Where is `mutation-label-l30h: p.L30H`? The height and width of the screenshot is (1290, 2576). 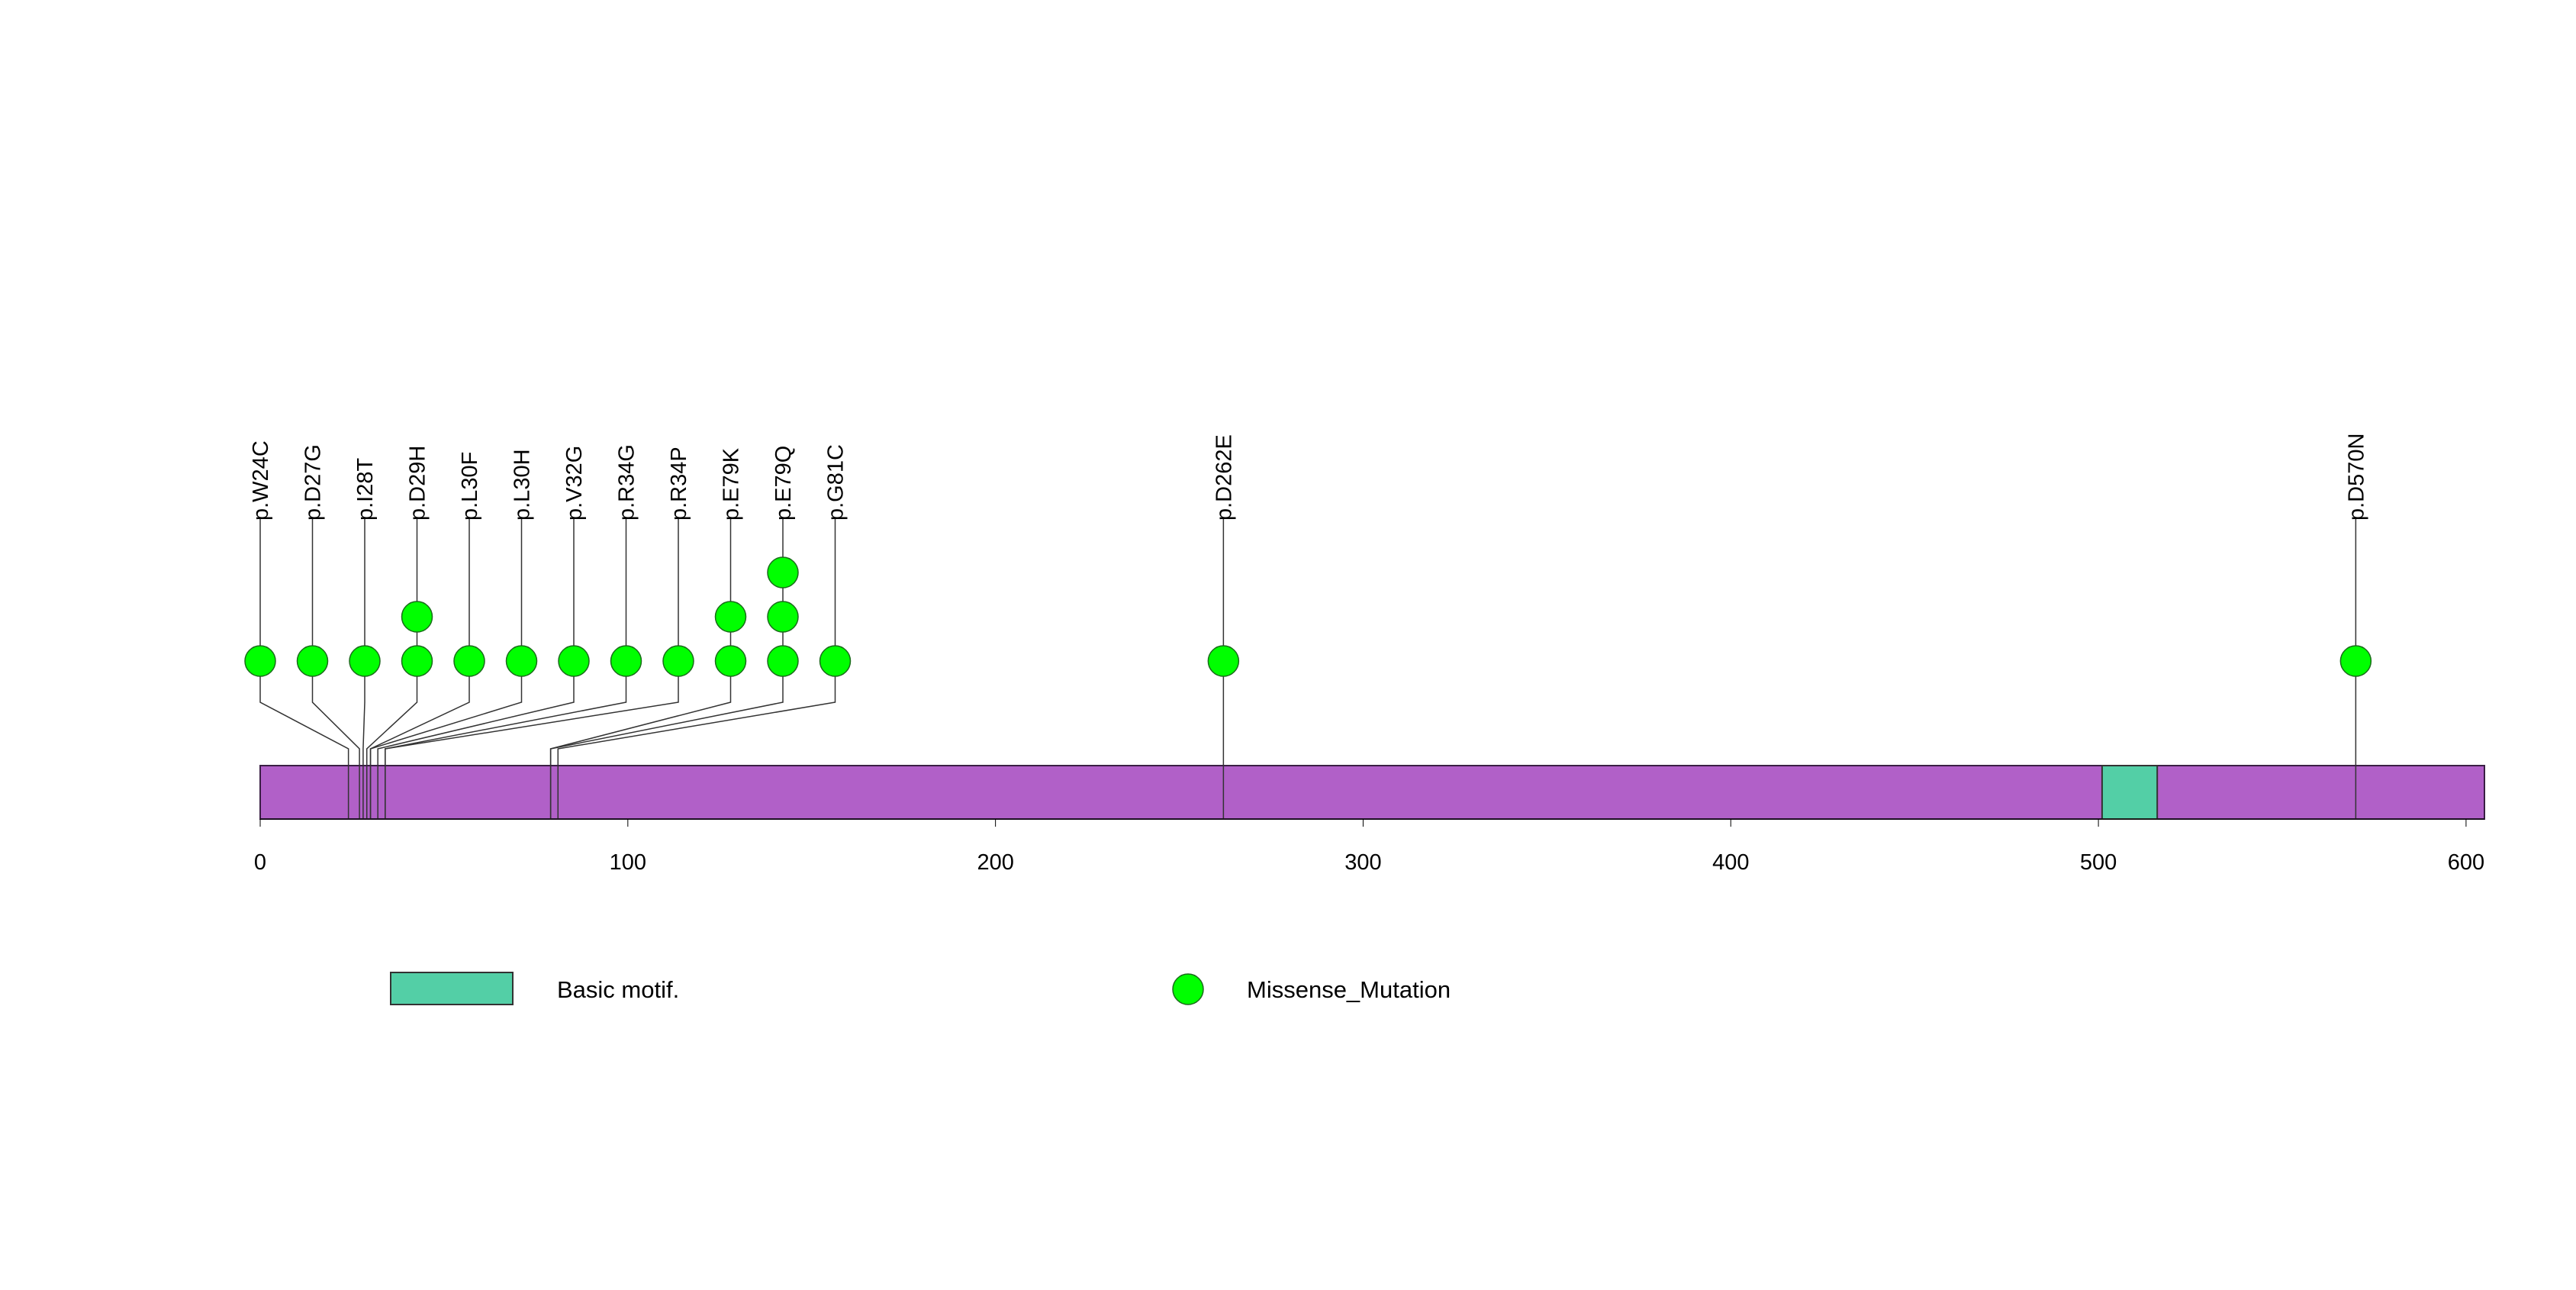
mutation-label-l30h: p.L30H is located at coordinates (522, 485).